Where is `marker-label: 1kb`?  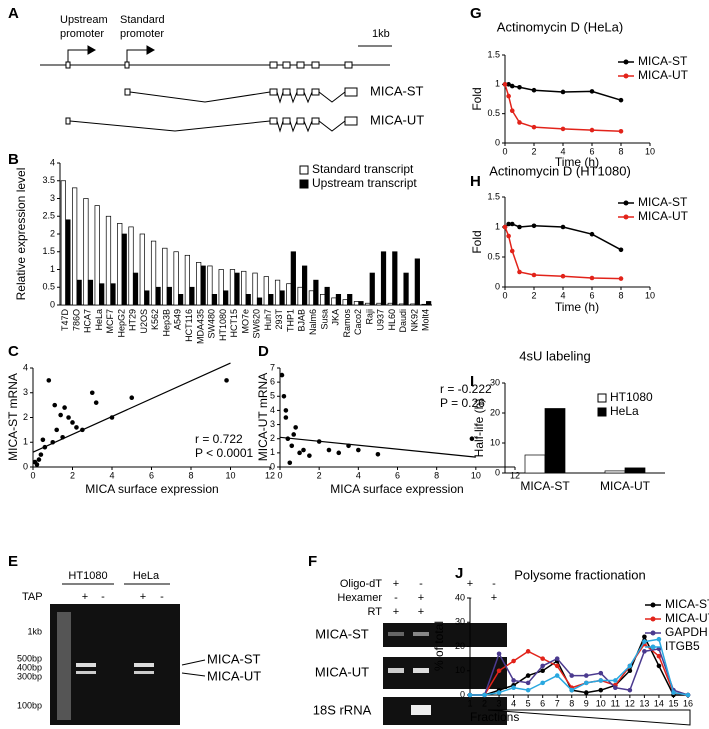 marker-label: 1kb is located at coordinates (34, 631).